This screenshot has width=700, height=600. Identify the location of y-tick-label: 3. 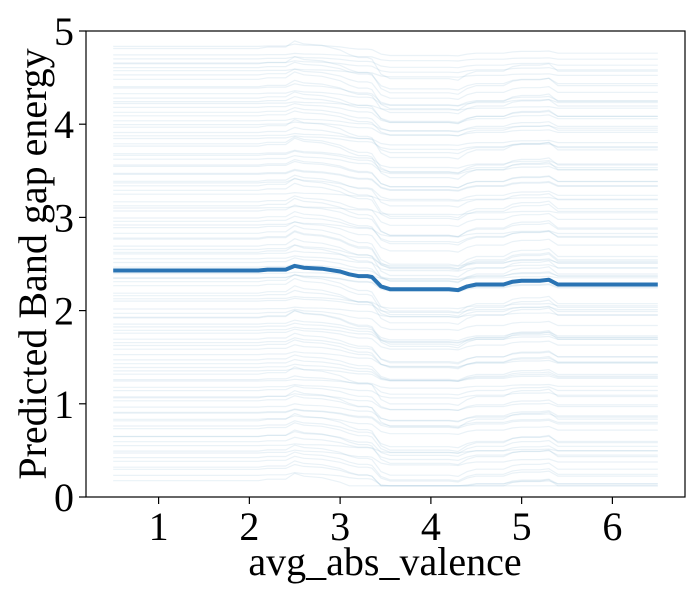
(64, 217).